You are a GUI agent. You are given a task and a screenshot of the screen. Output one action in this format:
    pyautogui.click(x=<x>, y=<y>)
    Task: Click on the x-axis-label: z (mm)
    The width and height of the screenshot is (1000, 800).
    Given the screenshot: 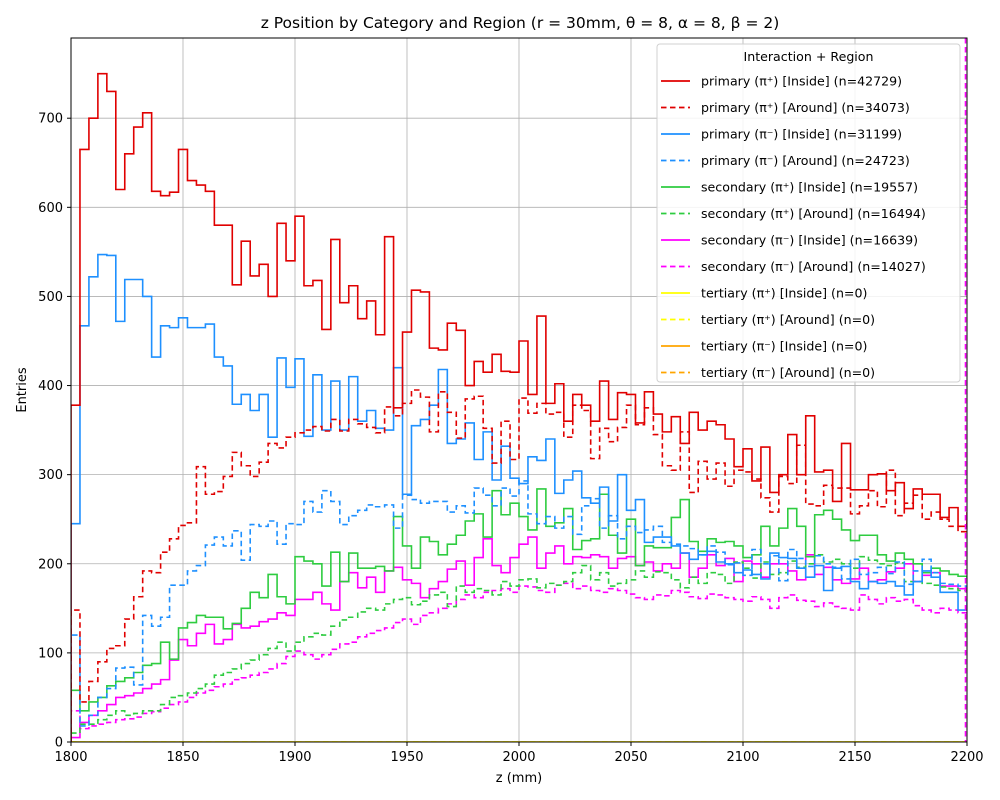 What is the action you would take?
    pyautogui.click(x=519, y=778)
    